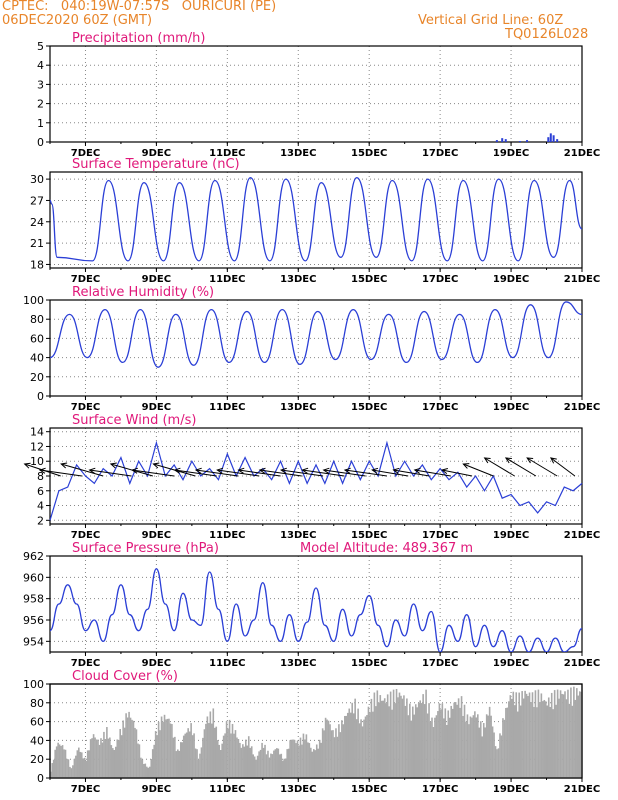 The width and height of the screenshot is (618, 800). What do you see at coordinates (316, 610) in the screenshot?
I see `pressure-series` at bounding box center [316, 610].